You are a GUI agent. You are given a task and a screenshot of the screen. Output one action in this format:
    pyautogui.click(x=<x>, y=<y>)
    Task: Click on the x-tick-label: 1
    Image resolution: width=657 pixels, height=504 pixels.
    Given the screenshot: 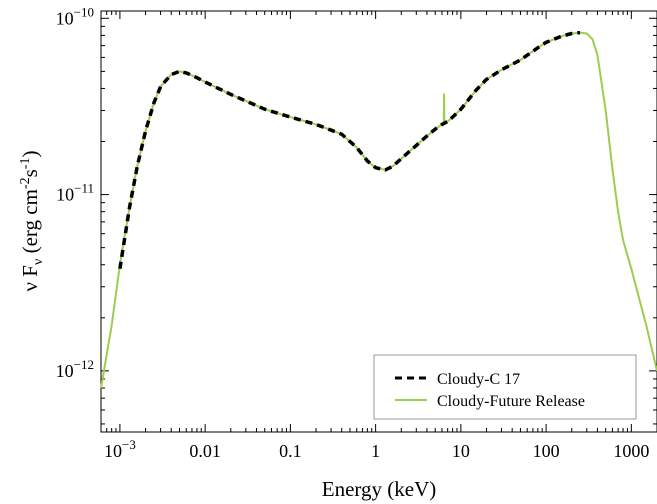 What is the action you would take?
    pyautogui.click(x=375, y=451)
    